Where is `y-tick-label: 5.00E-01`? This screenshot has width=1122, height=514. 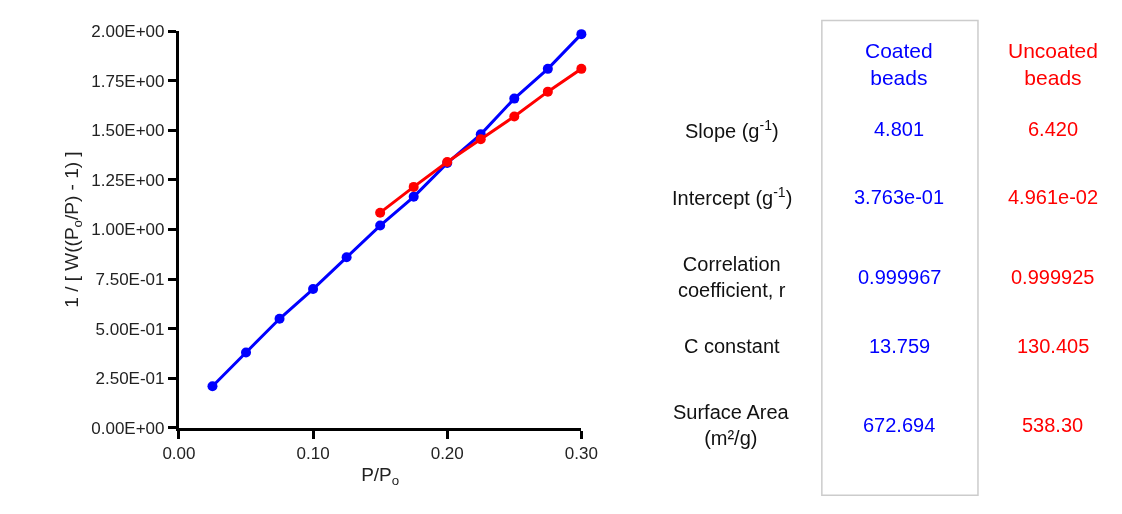
y-tick-label: 5.00E-01 is located at coordinates (130, 329).